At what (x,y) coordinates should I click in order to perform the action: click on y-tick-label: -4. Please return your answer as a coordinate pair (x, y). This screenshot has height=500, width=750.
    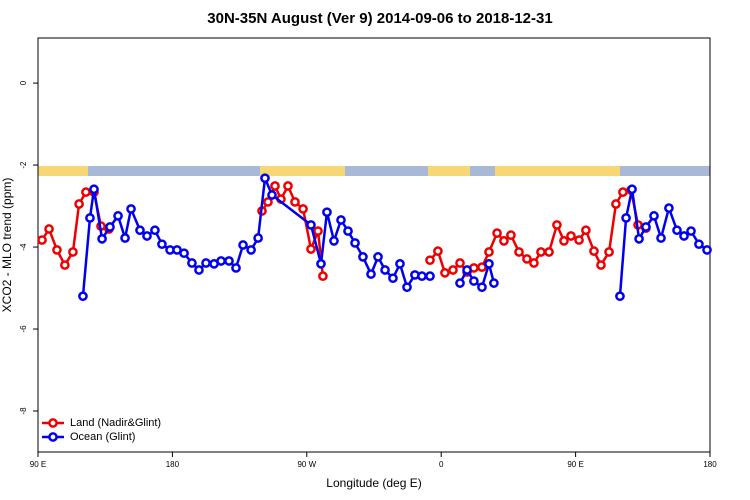
    Looking at the image, I should click on (23, 247).